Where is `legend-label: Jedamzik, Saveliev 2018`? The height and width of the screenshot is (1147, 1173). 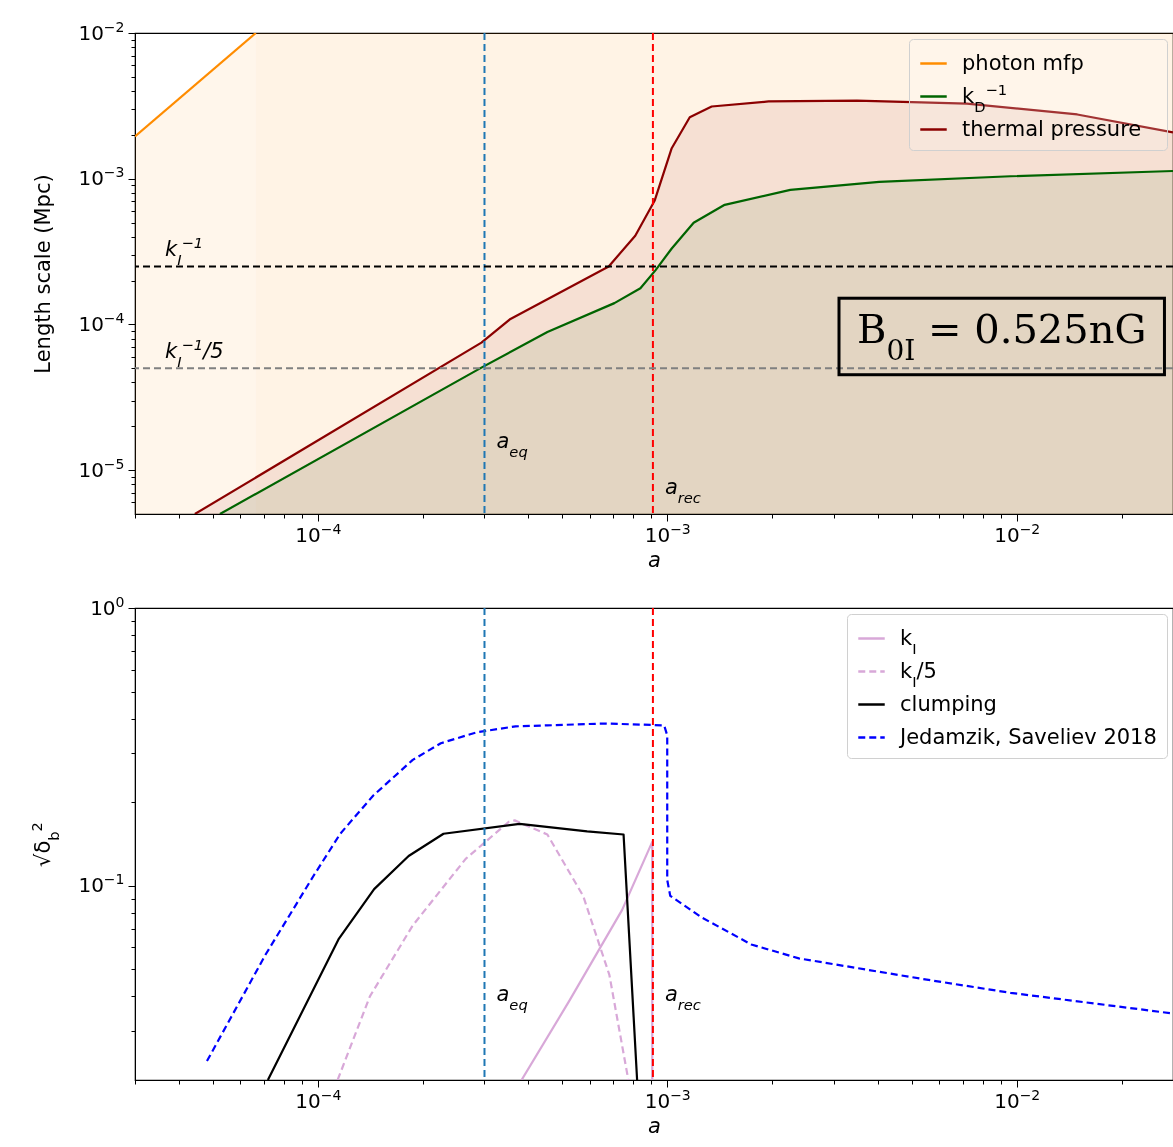
legend-label: Jedamzik, Saveliev 2018 is located at coordinates (1027, 736).